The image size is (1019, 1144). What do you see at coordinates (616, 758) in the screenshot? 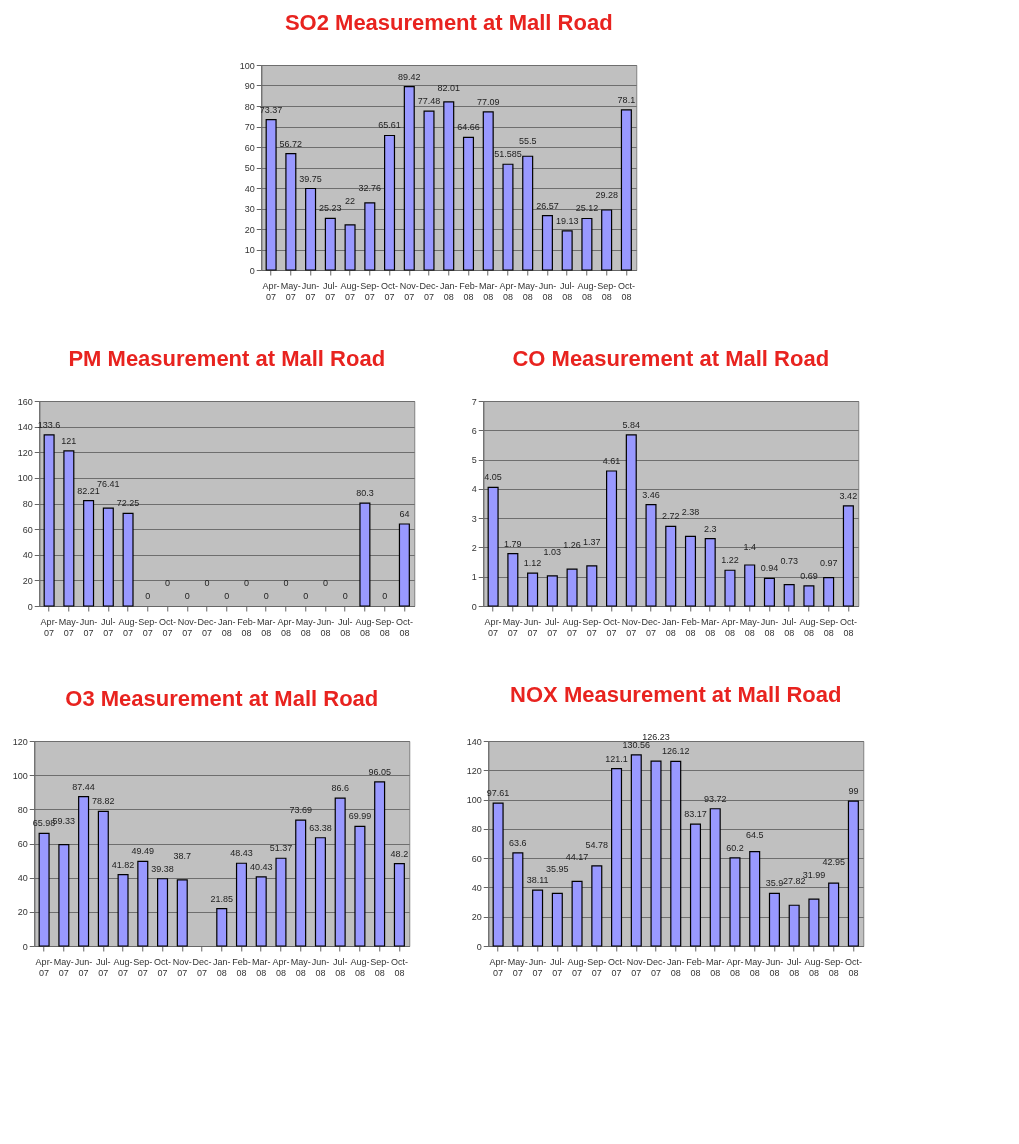
I see `data-label: 121.1` at bounding box center [616, 758].